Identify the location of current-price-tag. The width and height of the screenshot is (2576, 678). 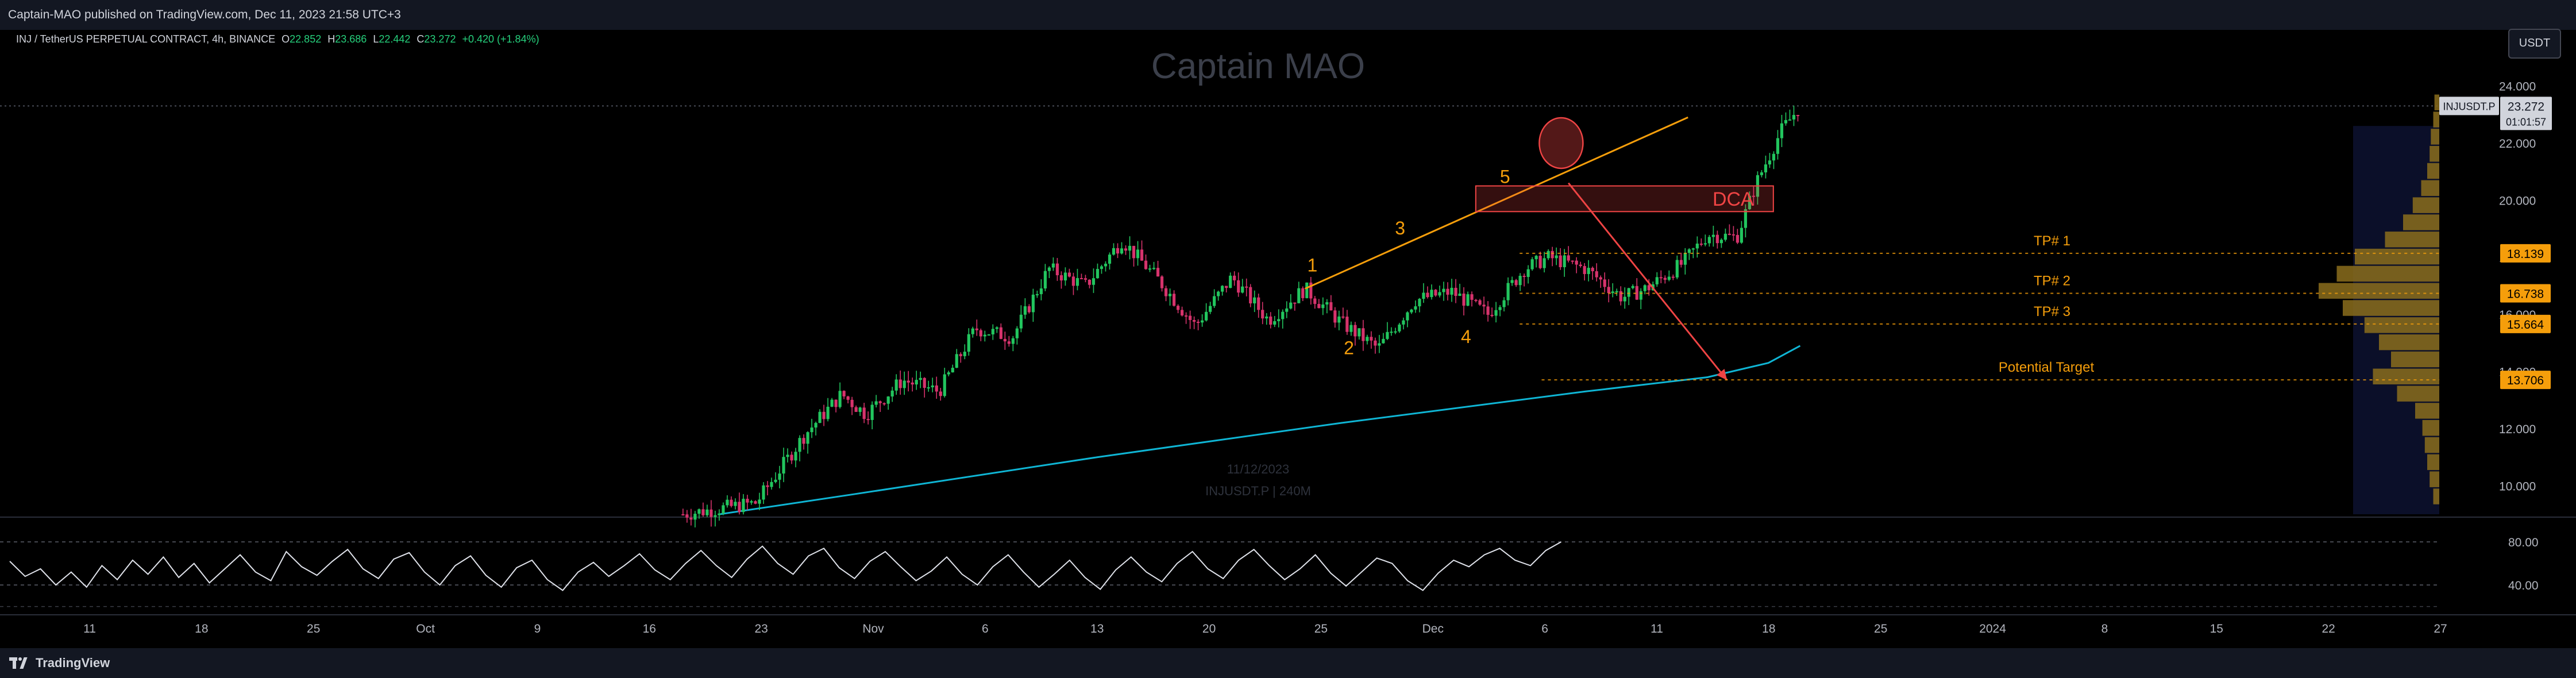
(2526, 114).